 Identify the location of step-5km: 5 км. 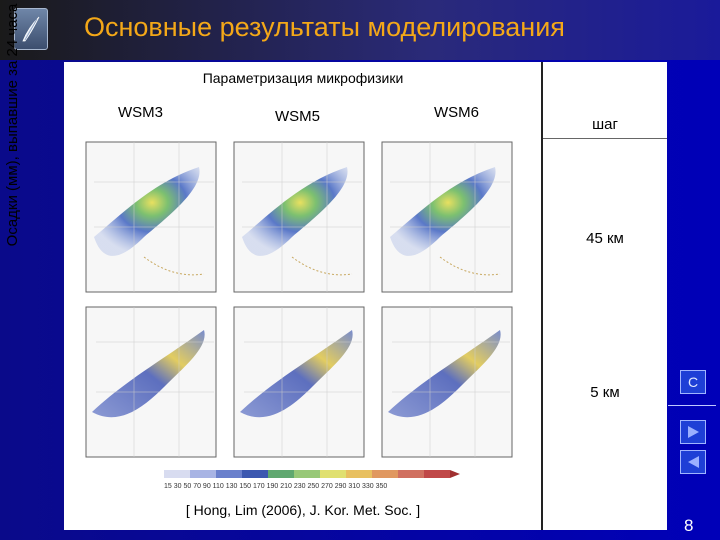
(605, 392).